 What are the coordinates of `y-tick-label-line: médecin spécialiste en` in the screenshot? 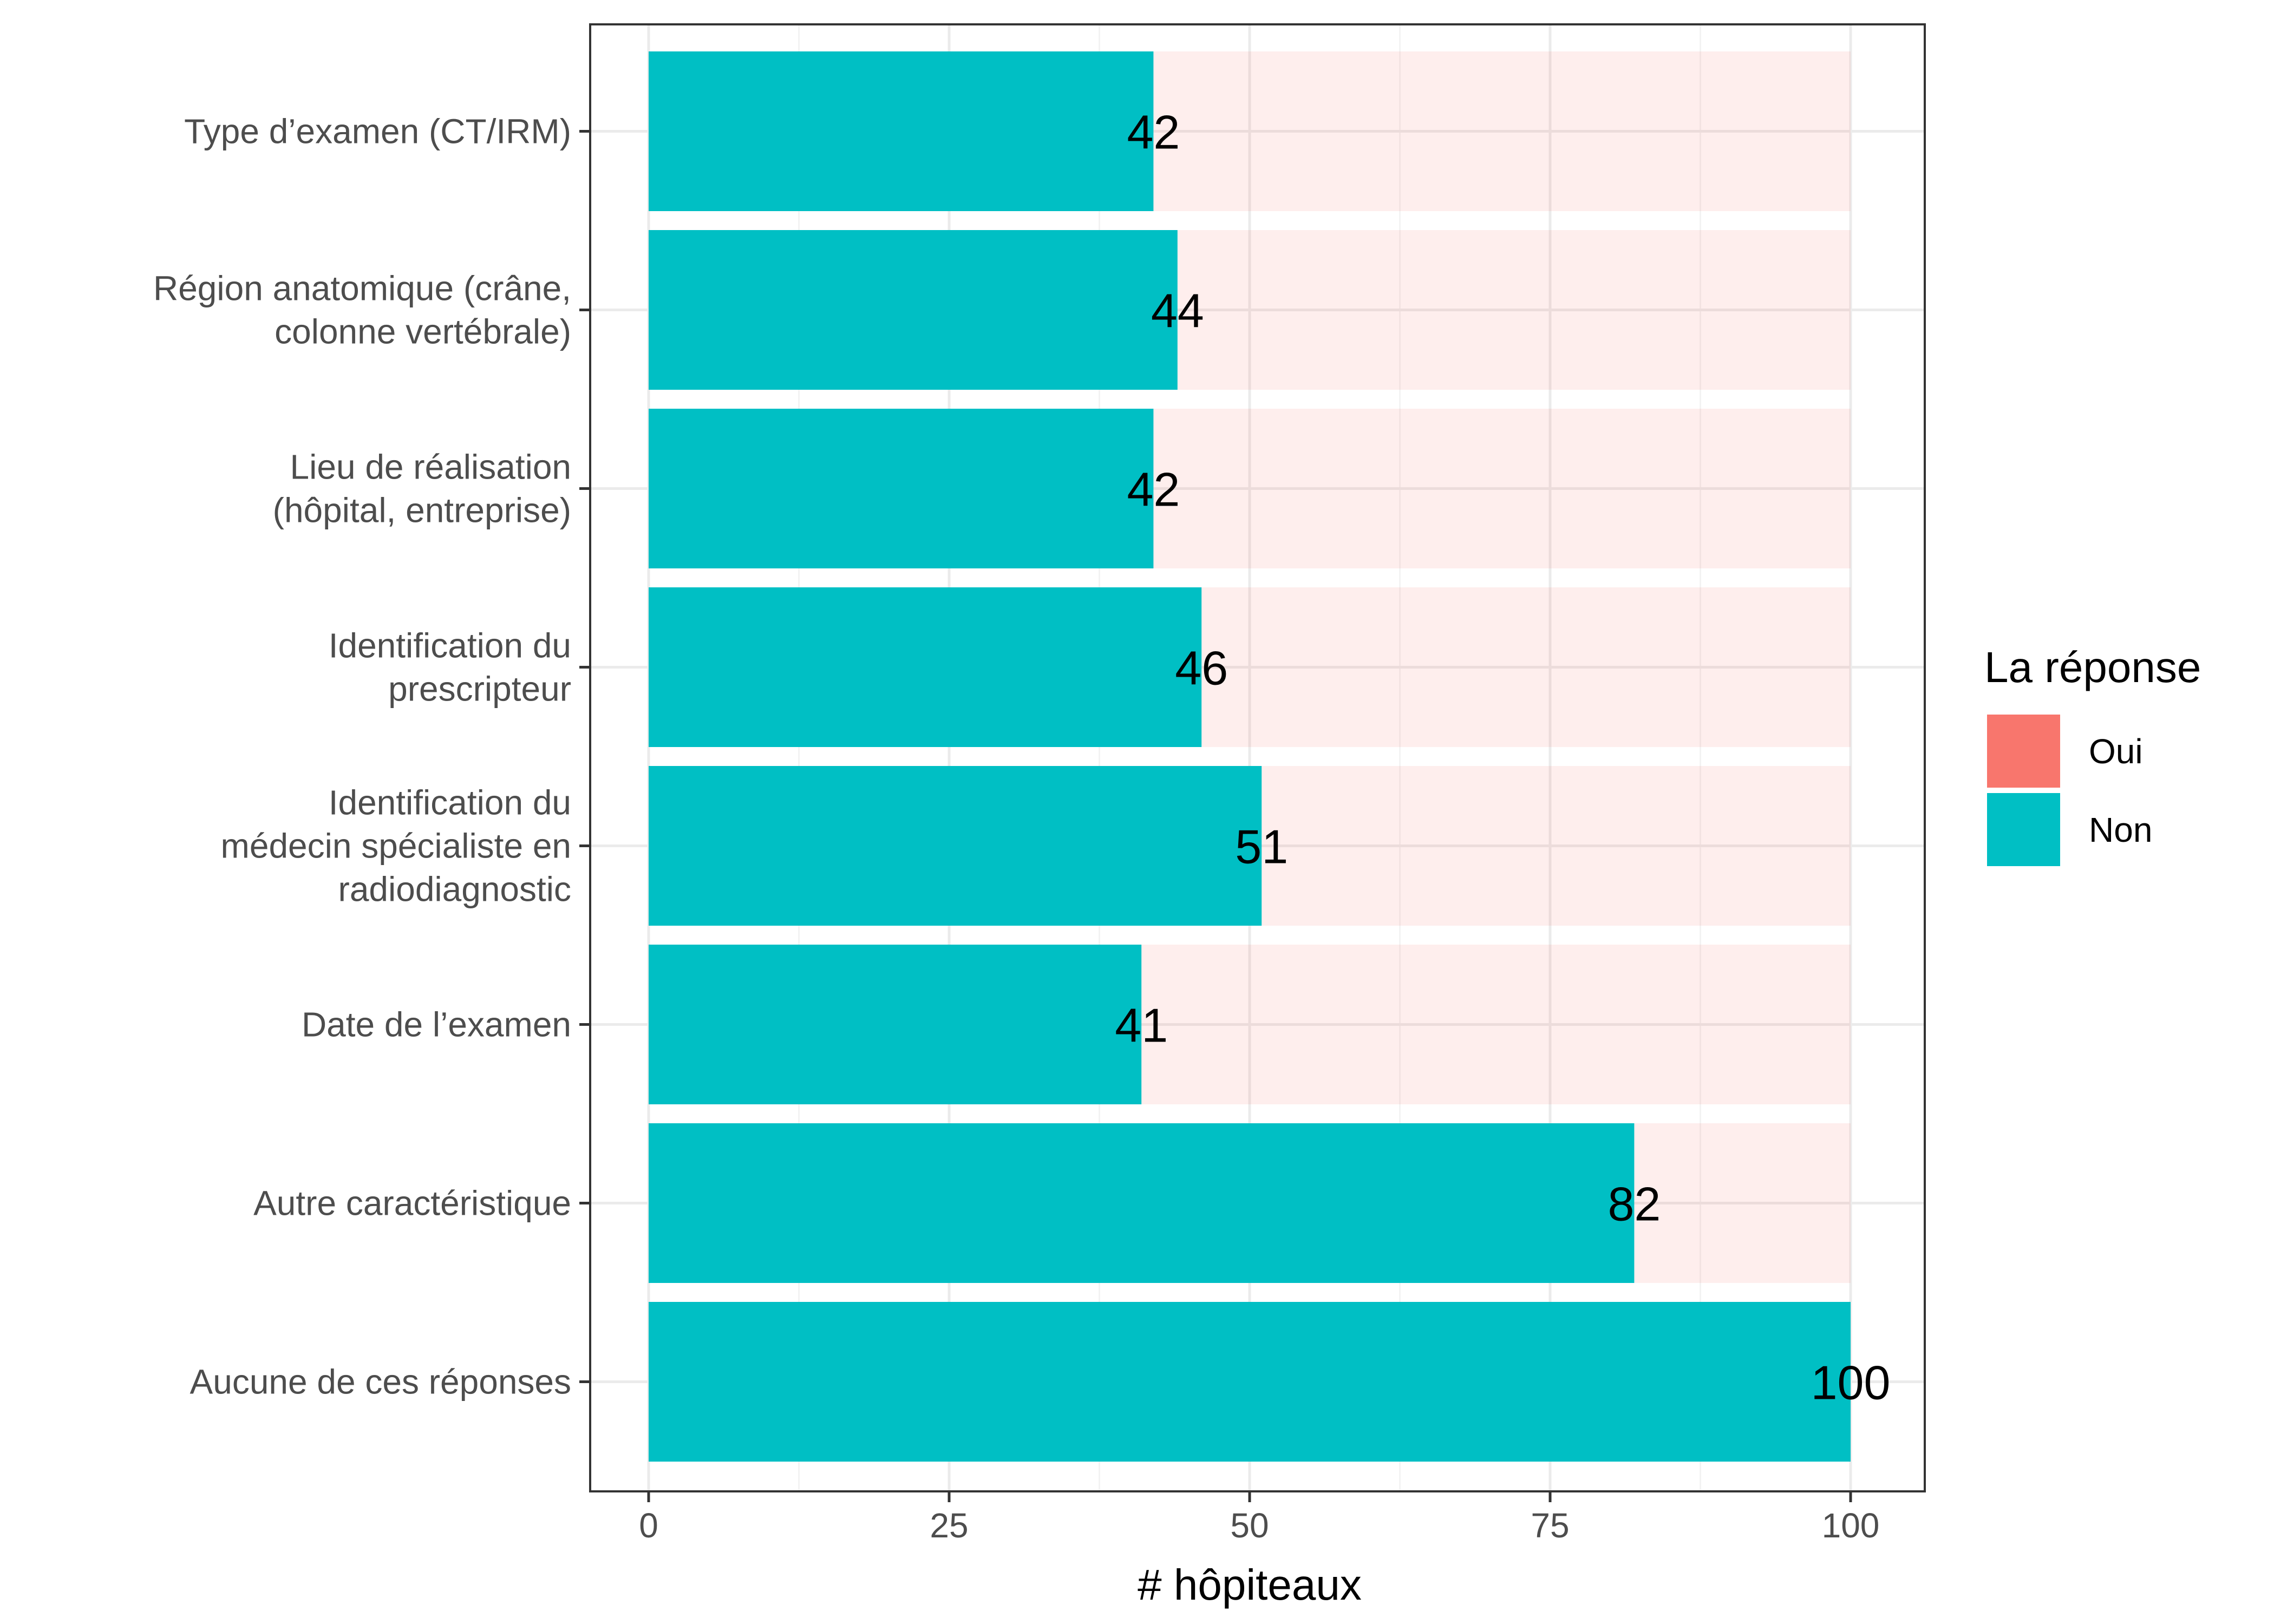 It's located at (396, 846).